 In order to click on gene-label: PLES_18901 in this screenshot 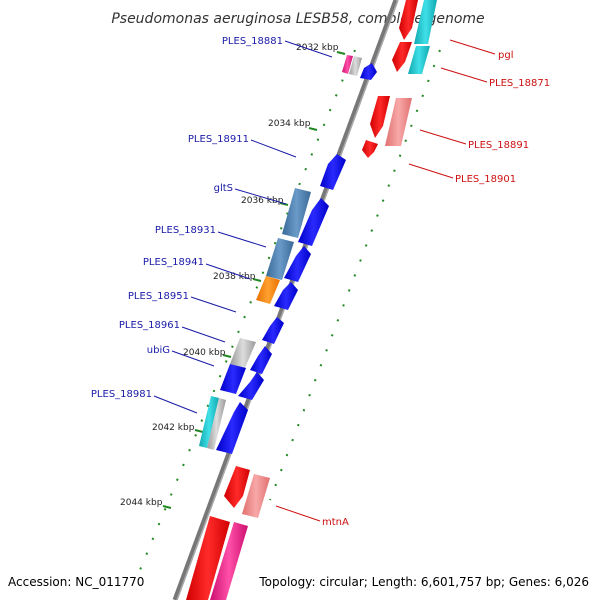, I will do `click(485, 179)`.